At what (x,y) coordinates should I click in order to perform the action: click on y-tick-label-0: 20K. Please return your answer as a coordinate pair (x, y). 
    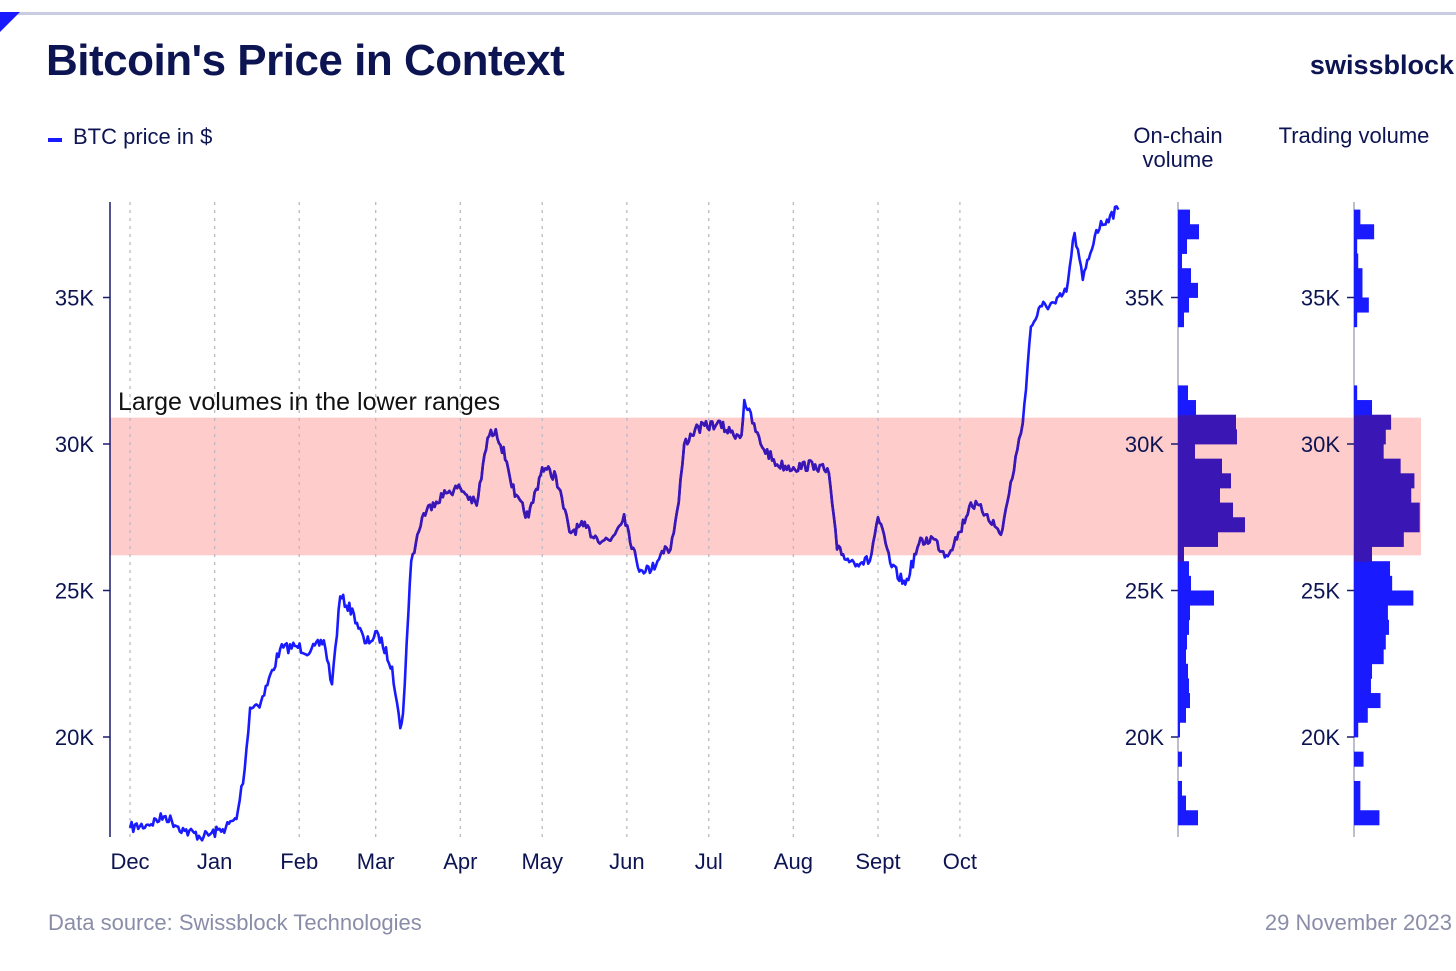
    Looking at the image, I should click on (74, 737).